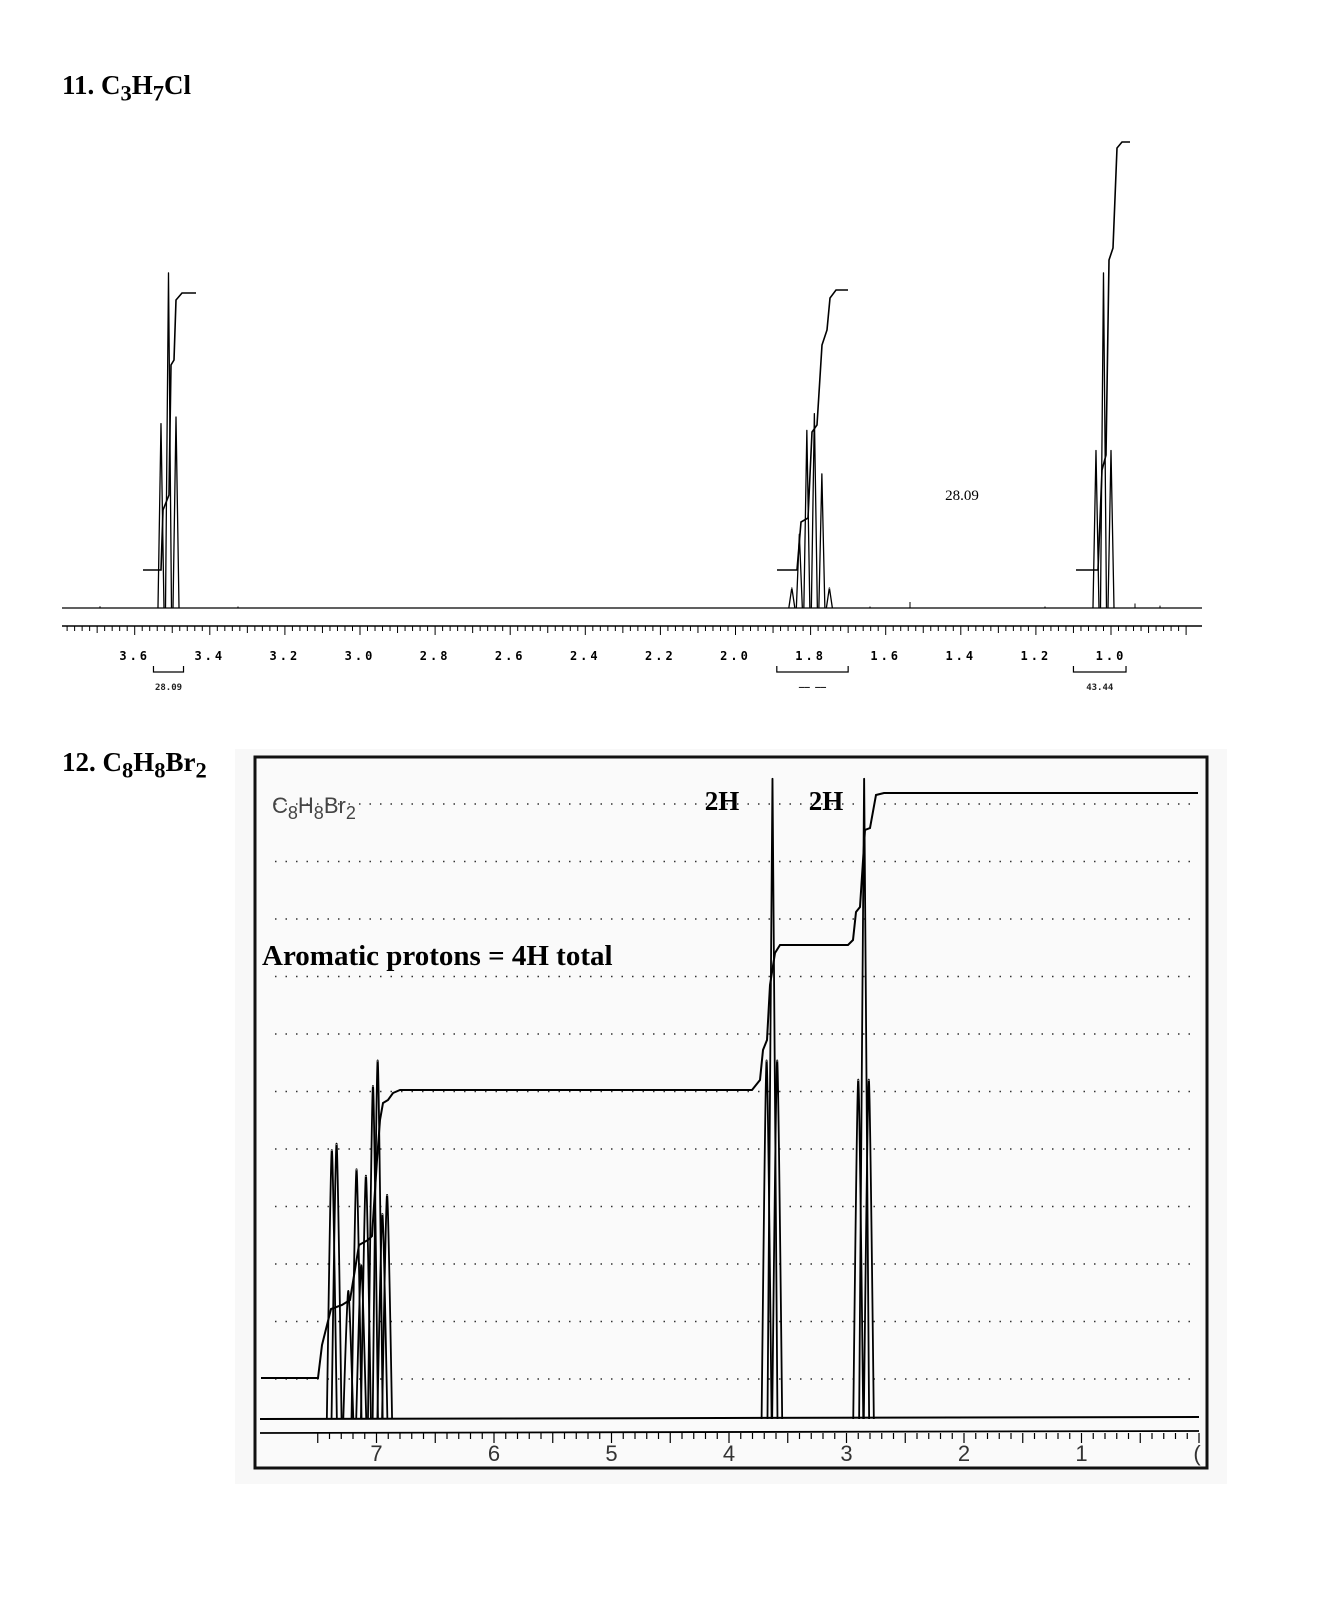 This screenshot has height=1608, width=1330. Describe the element at coordinates (1197, 1453) in the screenshot. I see `tick-label: (` at that location.